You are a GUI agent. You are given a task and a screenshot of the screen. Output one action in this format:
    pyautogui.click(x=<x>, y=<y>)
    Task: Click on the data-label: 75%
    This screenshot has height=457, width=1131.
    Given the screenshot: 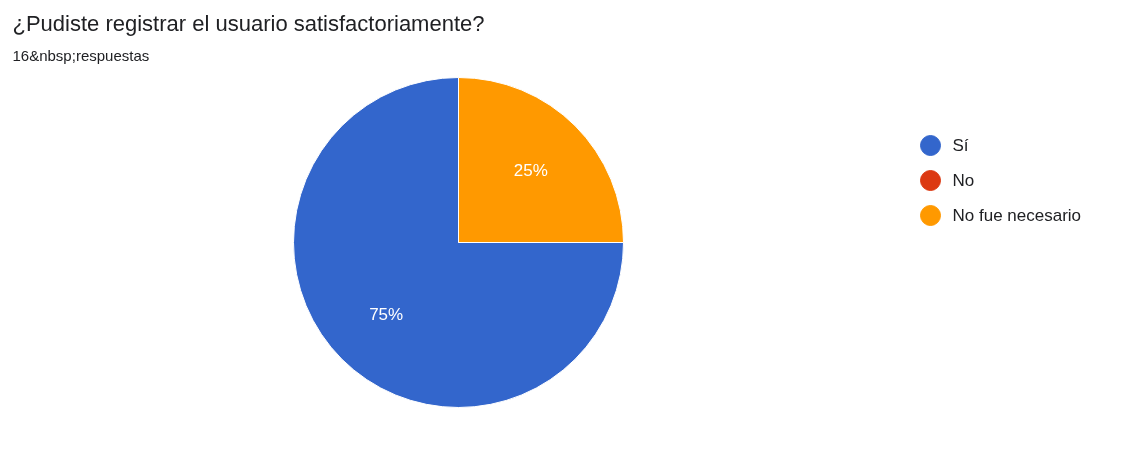 What is the action you would take?
    pyautogui.click(x=386, y=315)
    